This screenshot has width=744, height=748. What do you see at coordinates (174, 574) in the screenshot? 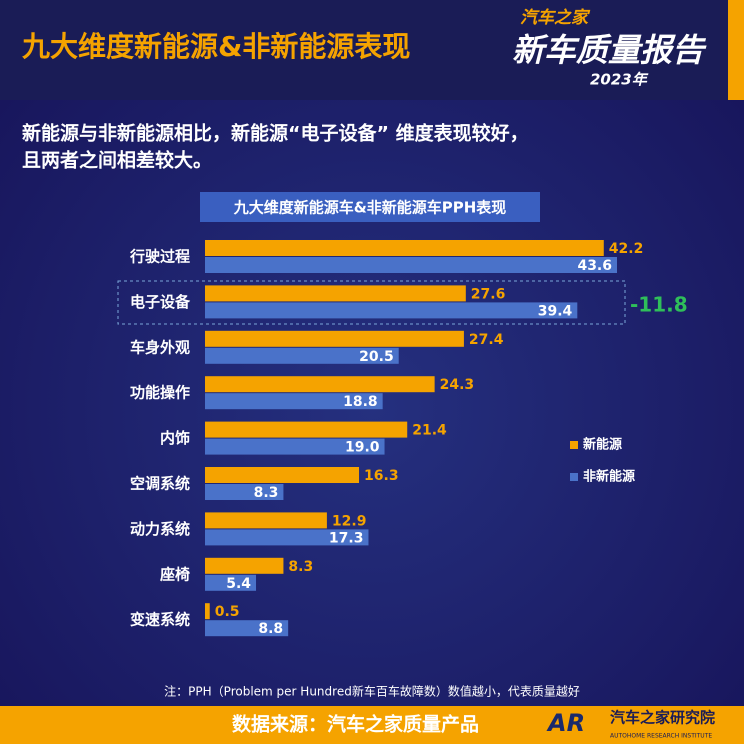
I see `category-label: 座椅` at bounding box center [174, 574].